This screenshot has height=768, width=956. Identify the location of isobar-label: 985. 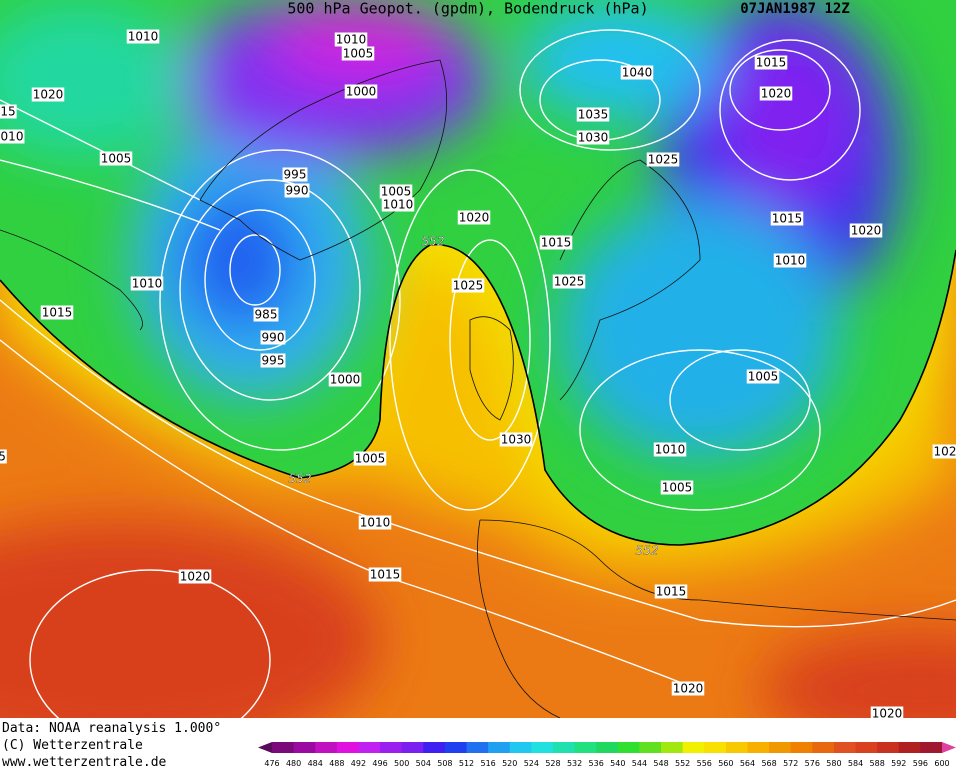
(266, 315).